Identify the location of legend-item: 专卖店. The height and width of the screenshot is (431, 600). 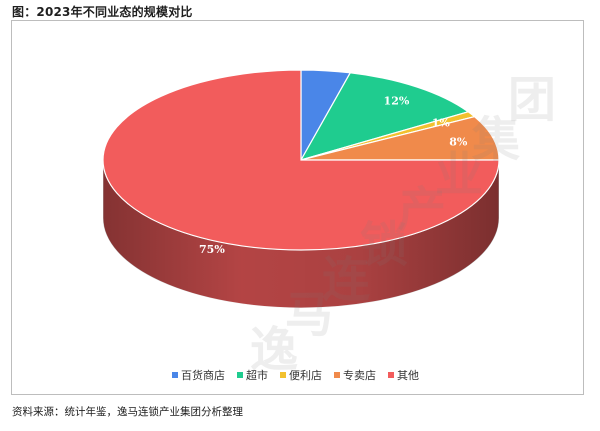
(355, 375).